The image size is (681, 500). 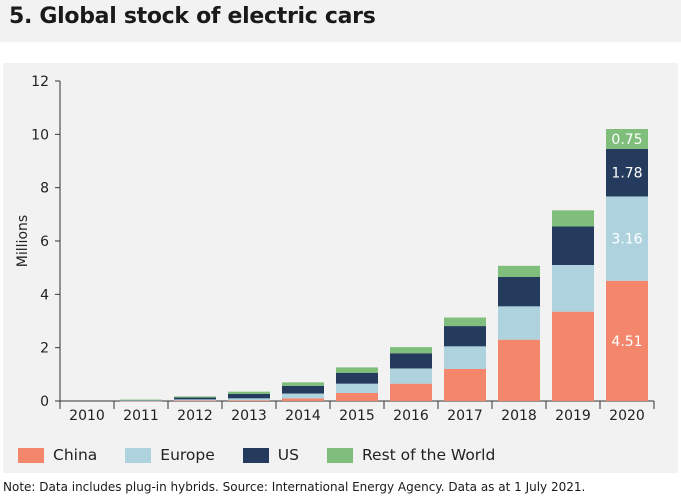 I want to click on bar-rest-of-the-world-2014, so click(x=303, y=384).